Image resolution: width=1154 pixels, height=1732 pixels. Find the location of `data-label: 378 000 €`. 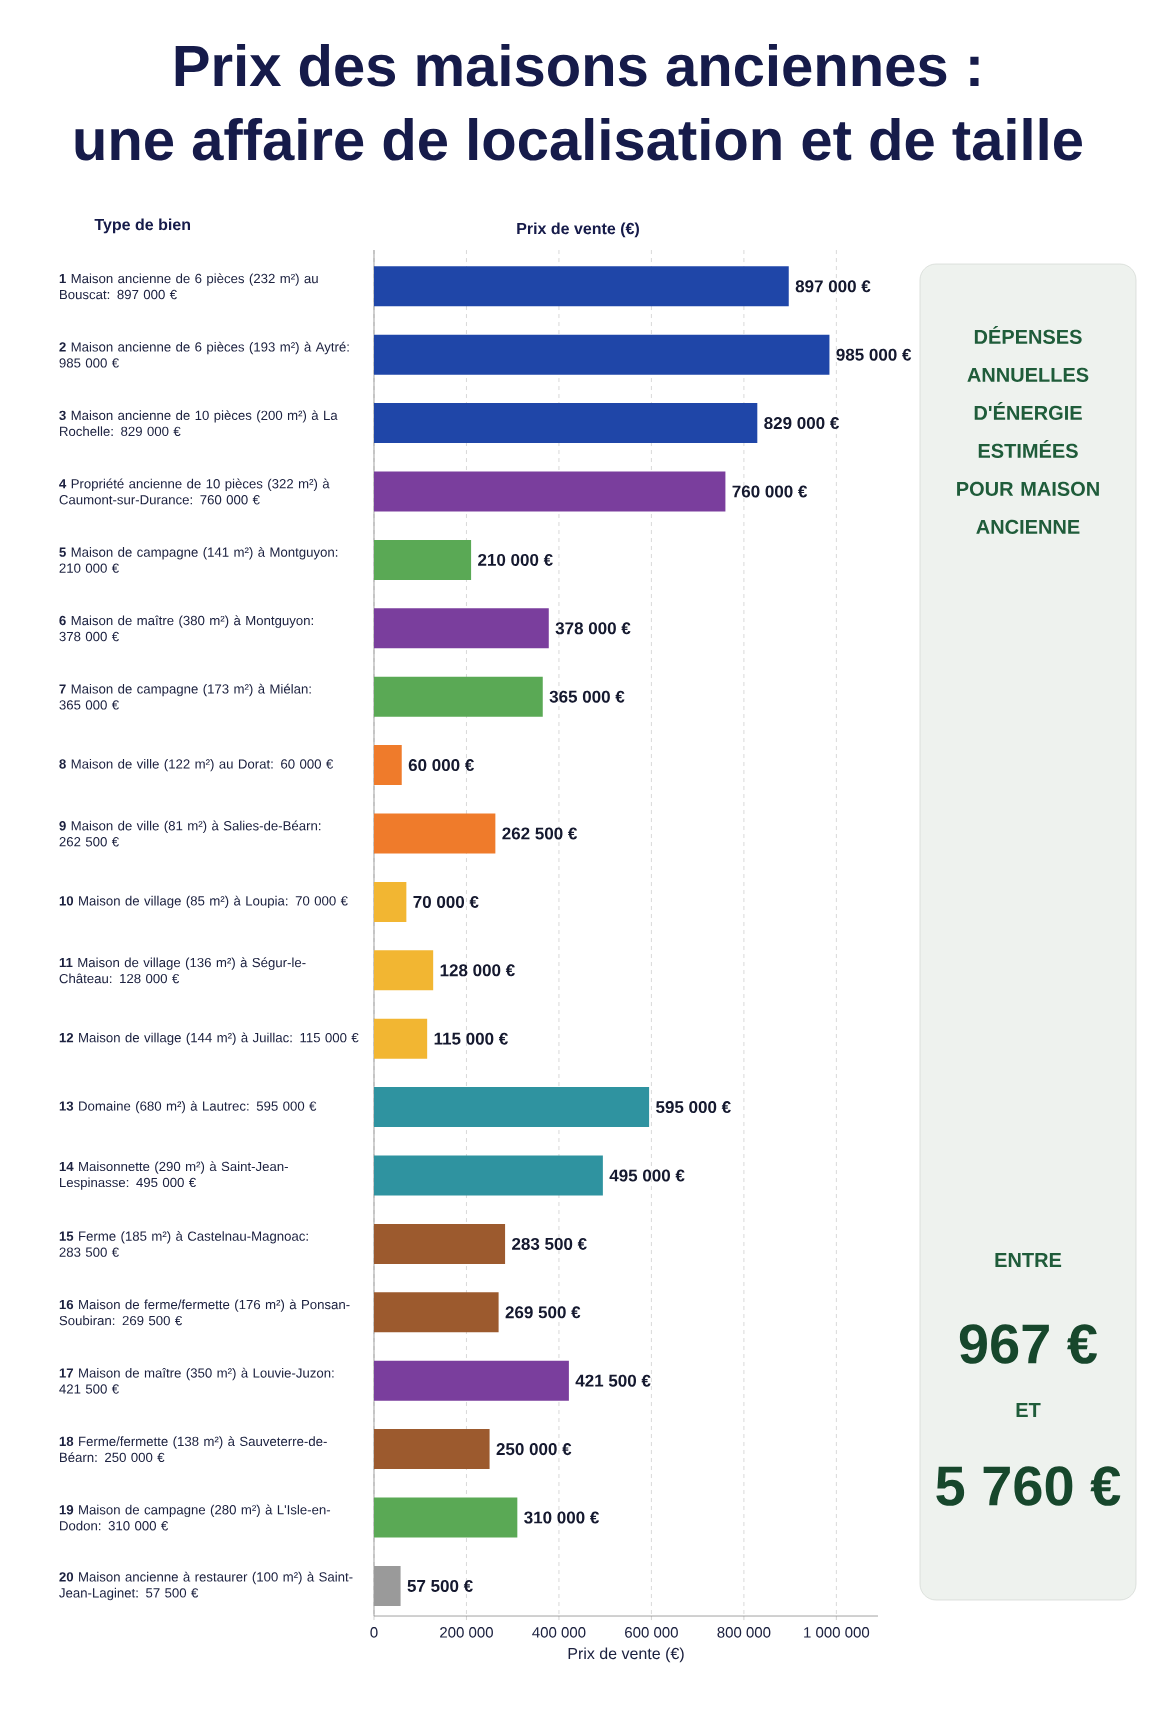

data-label: 378 000 € is located at coordinates (593, 628).